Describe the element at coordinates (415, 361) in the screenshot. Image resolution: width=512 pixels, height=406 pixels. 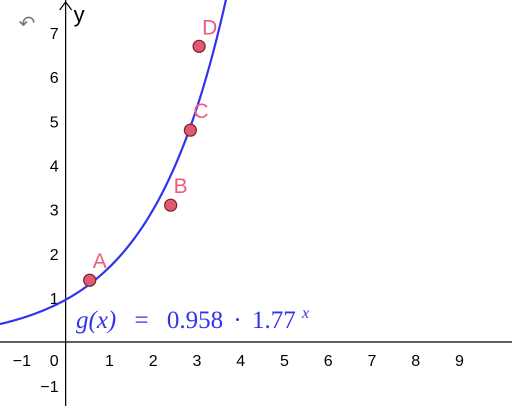
I see `x-tick-label: 8` at that location.